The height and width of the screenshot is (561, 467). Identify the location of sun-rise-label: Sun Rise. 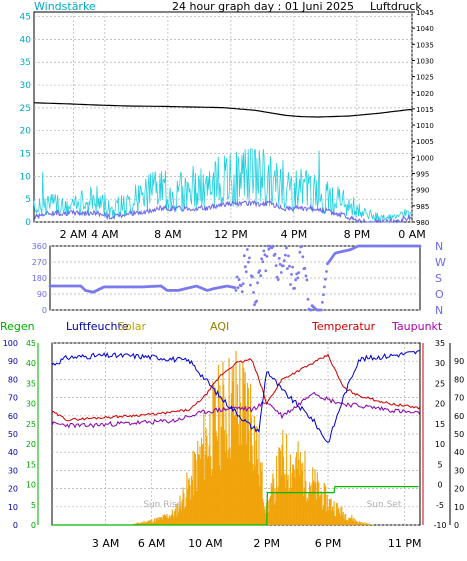
(162, 505).